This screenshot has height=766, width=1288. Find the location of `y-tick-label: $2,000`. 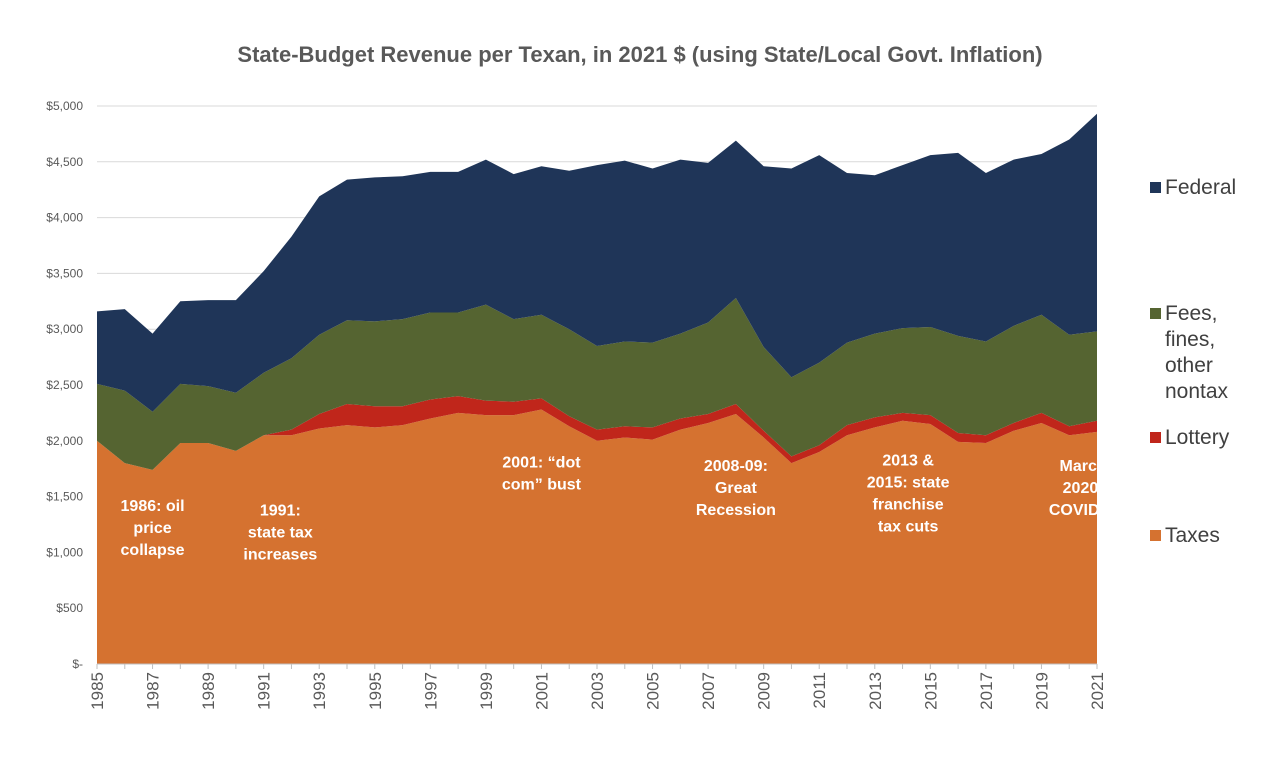

y-tick-label: $2,000 is located at coordinates (64, 441).